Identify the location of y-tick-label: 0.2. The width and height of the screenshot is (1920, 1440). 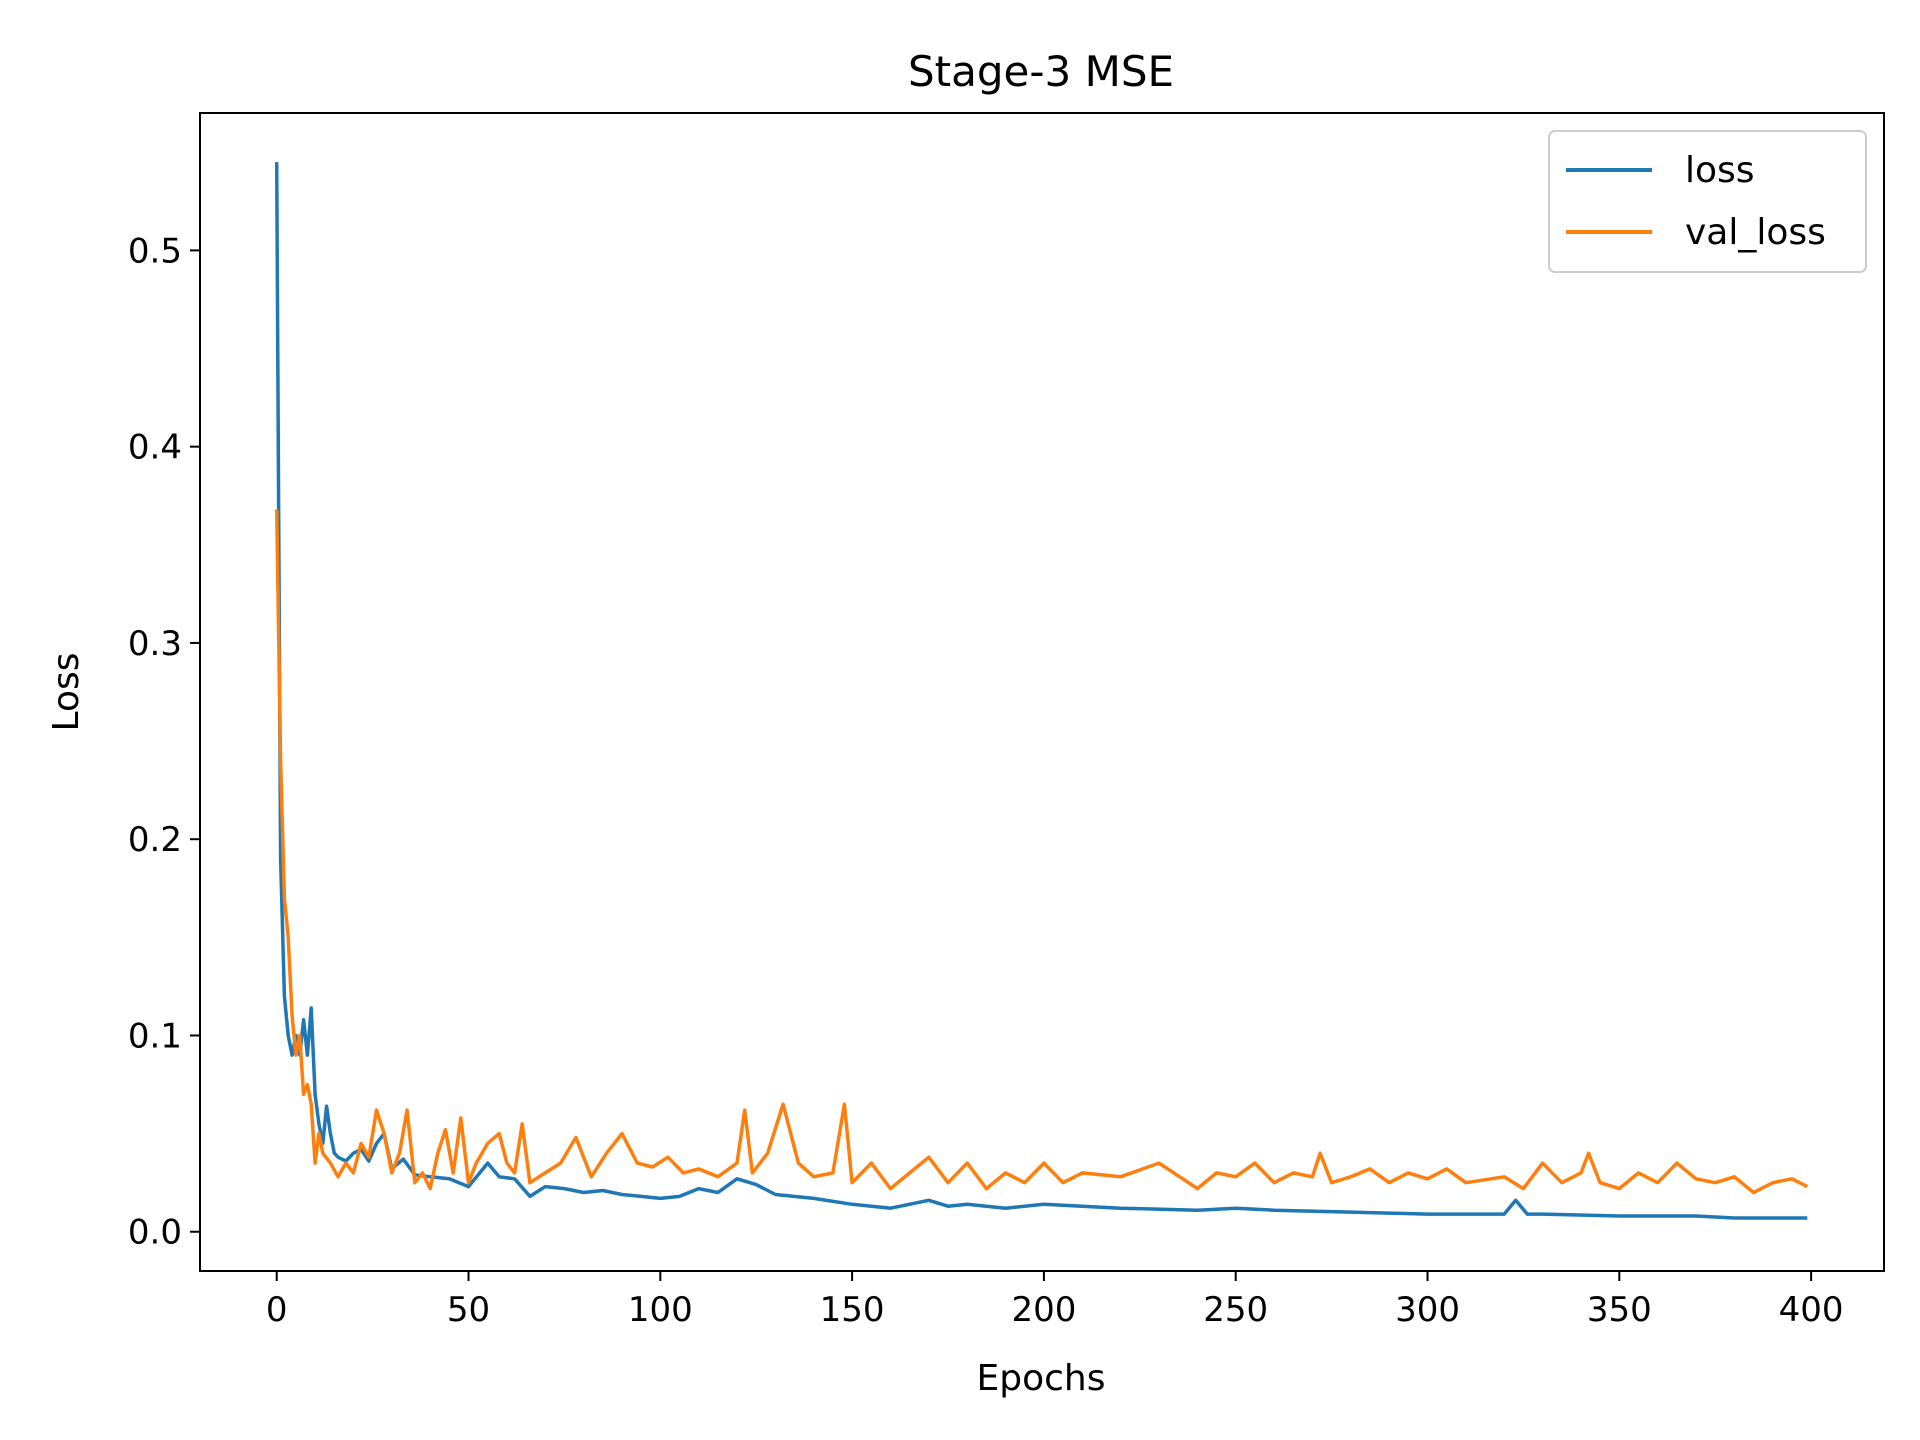
(155, 840).